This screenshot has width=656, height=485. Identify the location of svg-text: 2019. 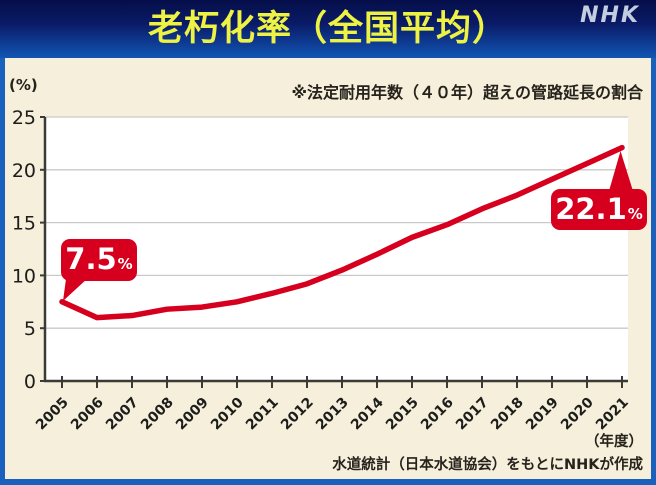
(542, 414).